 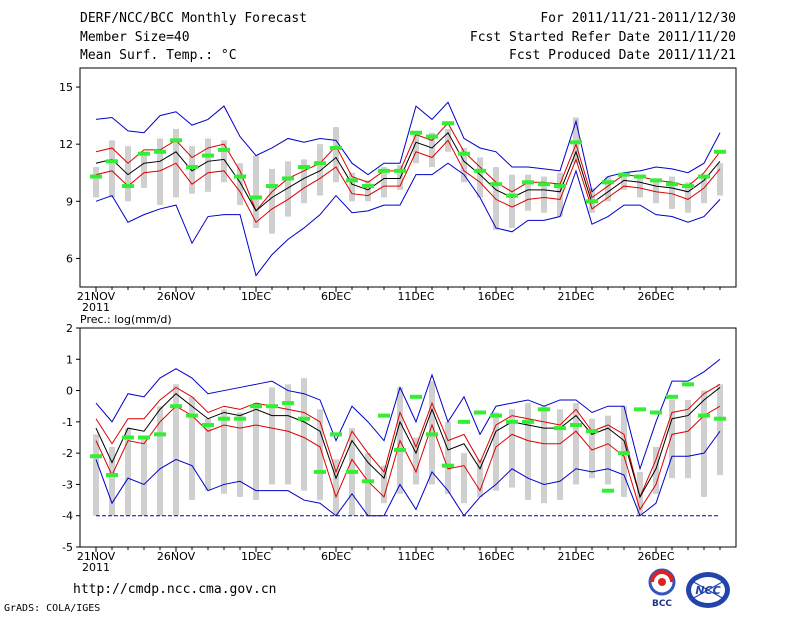 I want to click on x-tick-label: 6DEC, so click(x=336, y=556).